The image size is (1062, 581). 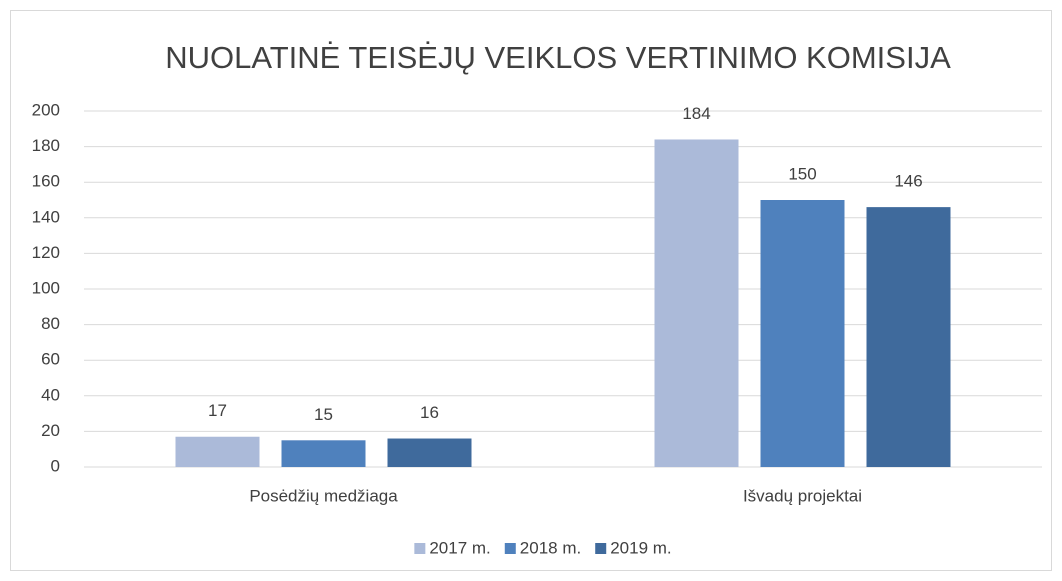 What do you see at coordinates (46, 287) in the screenshot?
I see `y-tick-label: 100` at bounding box center [46, 287].